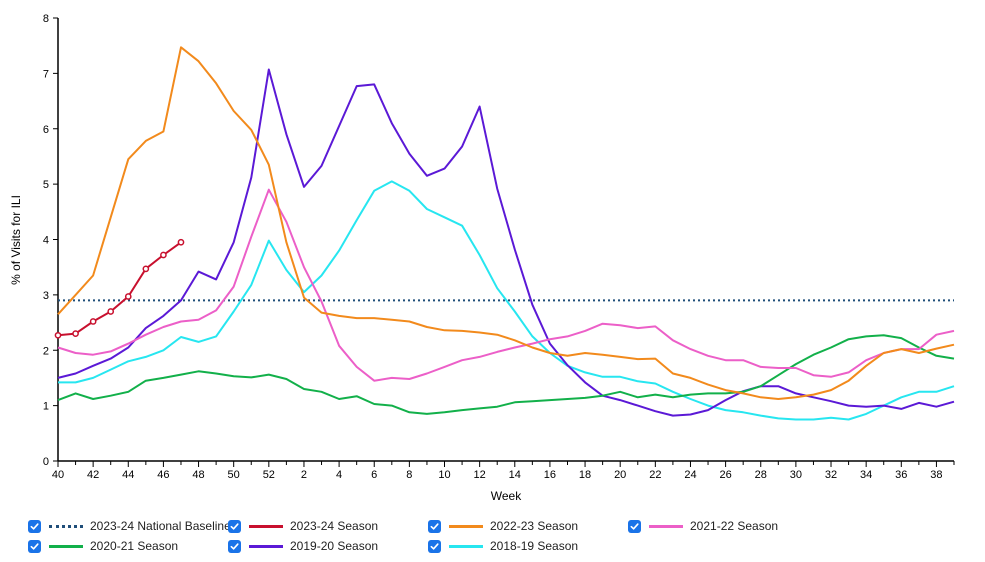  What do you see at coordinates (46, 351) in the screenshot?
I see `y-tick-label: 2` at bounding box center [46, 351].